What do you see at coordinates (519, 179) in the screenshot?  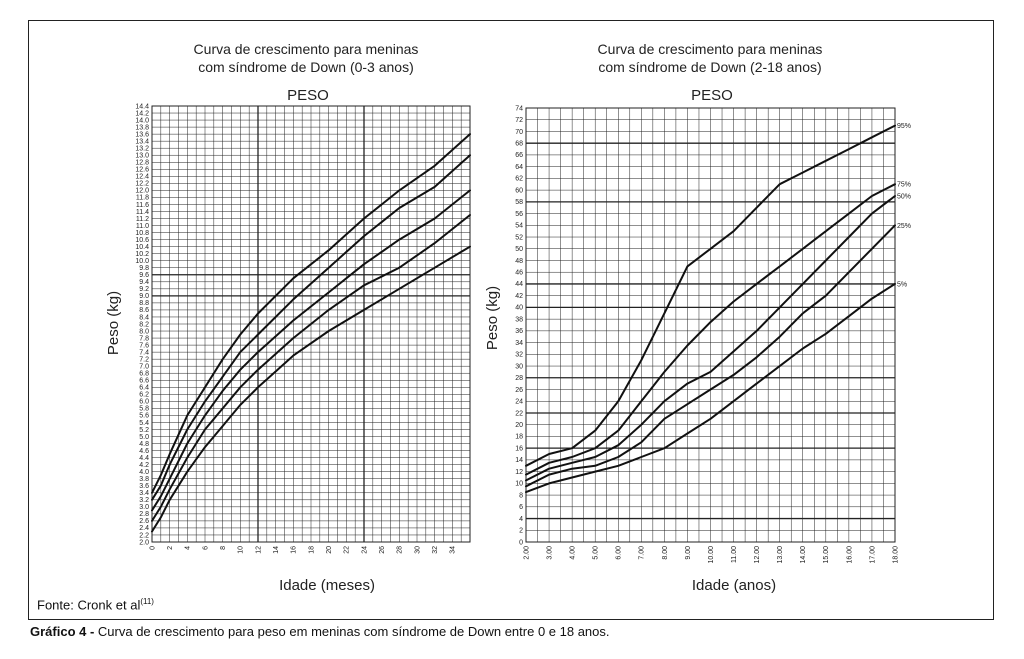 I see `y-tick-label: 62` at bounding box center [519, 179].